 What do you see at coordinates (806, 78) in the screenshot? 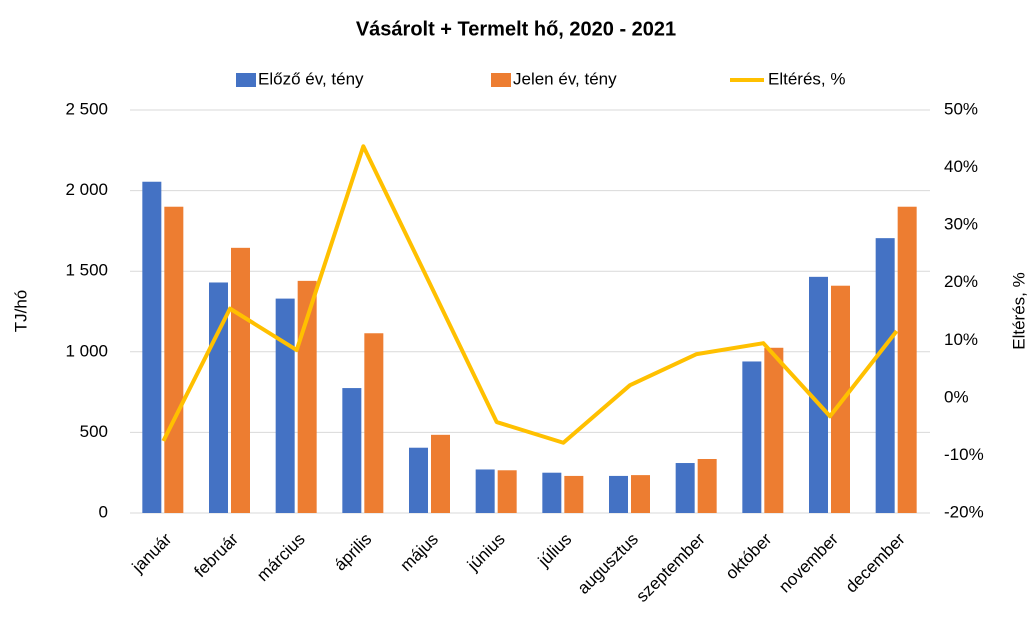
I see `legend-label: Eltérés, %` at bounding box center [806, 78].